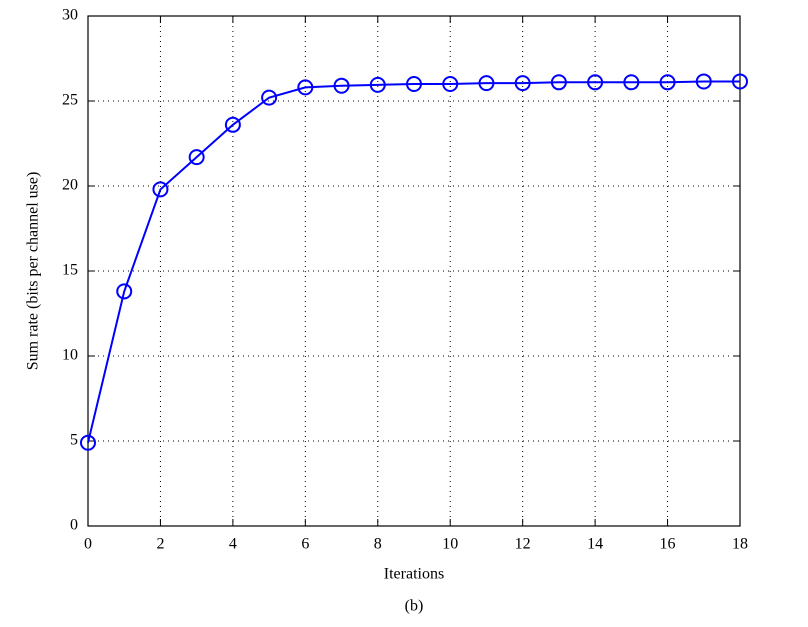 The image size is (808, 627). What do you see at coordinates (70, 15) in the screenshot?
I see `y-tick-label: 30` at bounding box center [70, 15].